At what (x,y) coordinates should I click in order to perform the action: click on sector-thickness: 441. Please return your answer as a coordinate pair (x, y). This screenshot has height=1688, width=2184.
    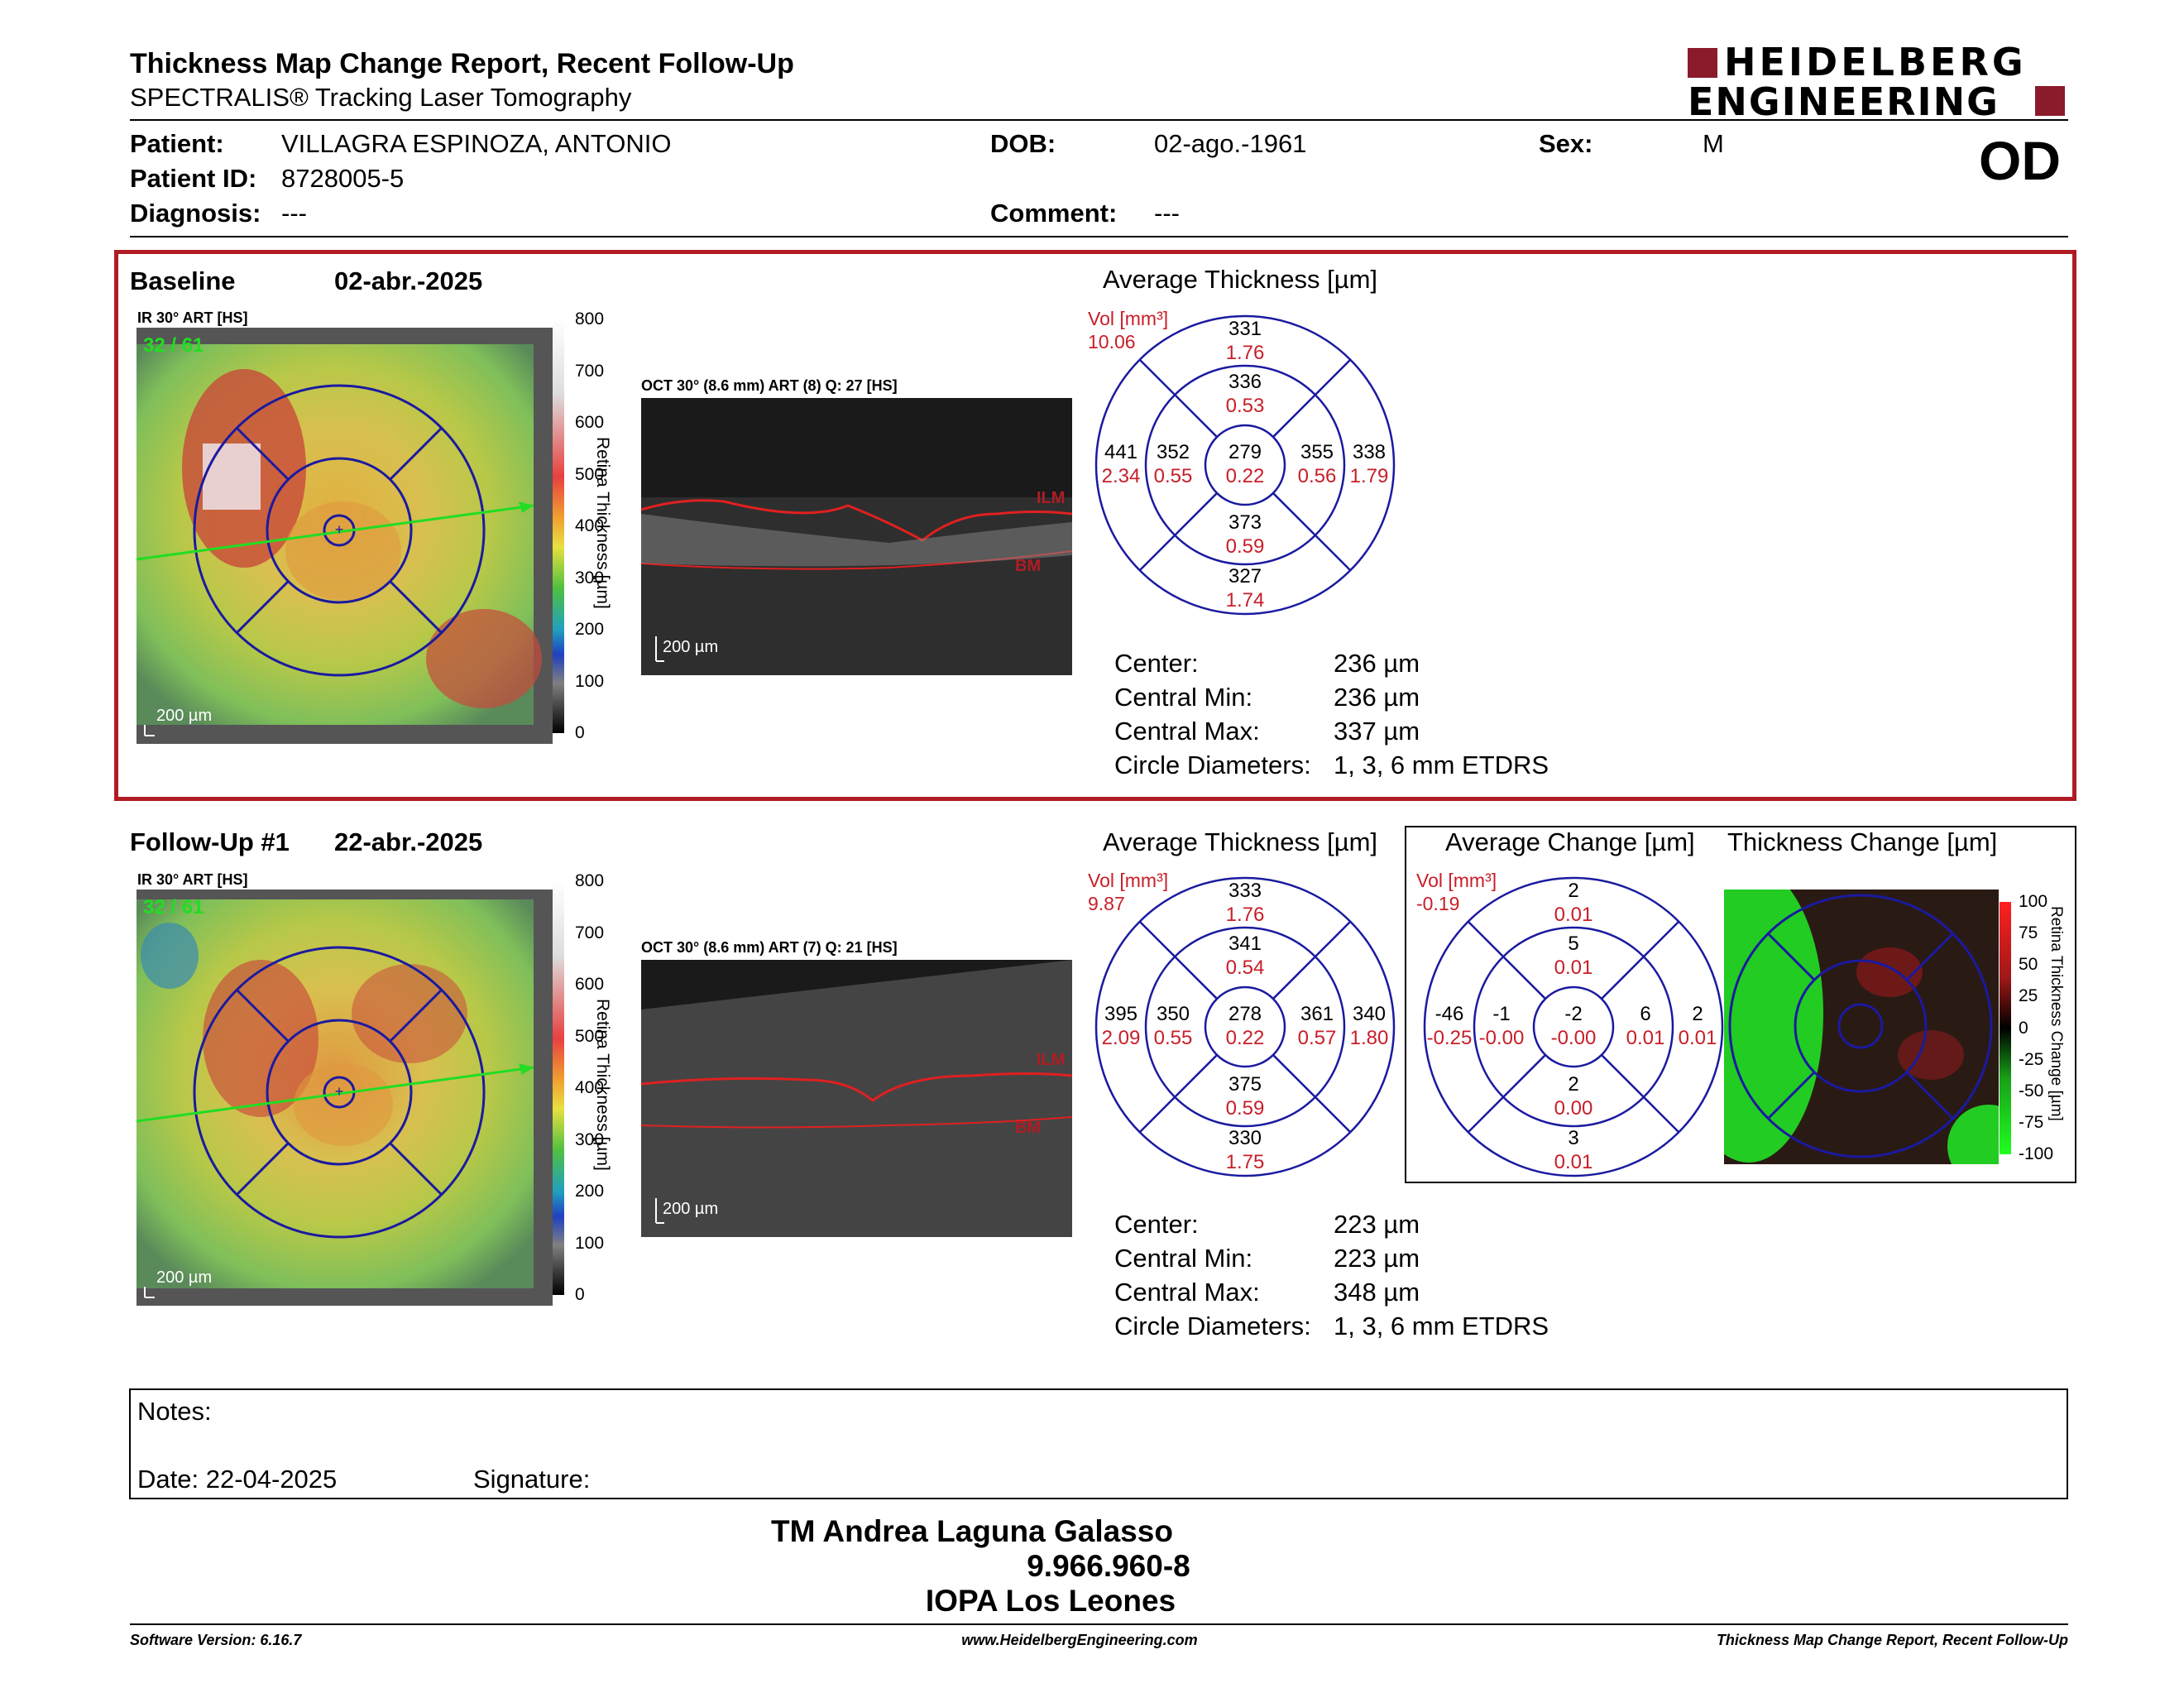
    Looking at the image, I should click on (1121, 452).